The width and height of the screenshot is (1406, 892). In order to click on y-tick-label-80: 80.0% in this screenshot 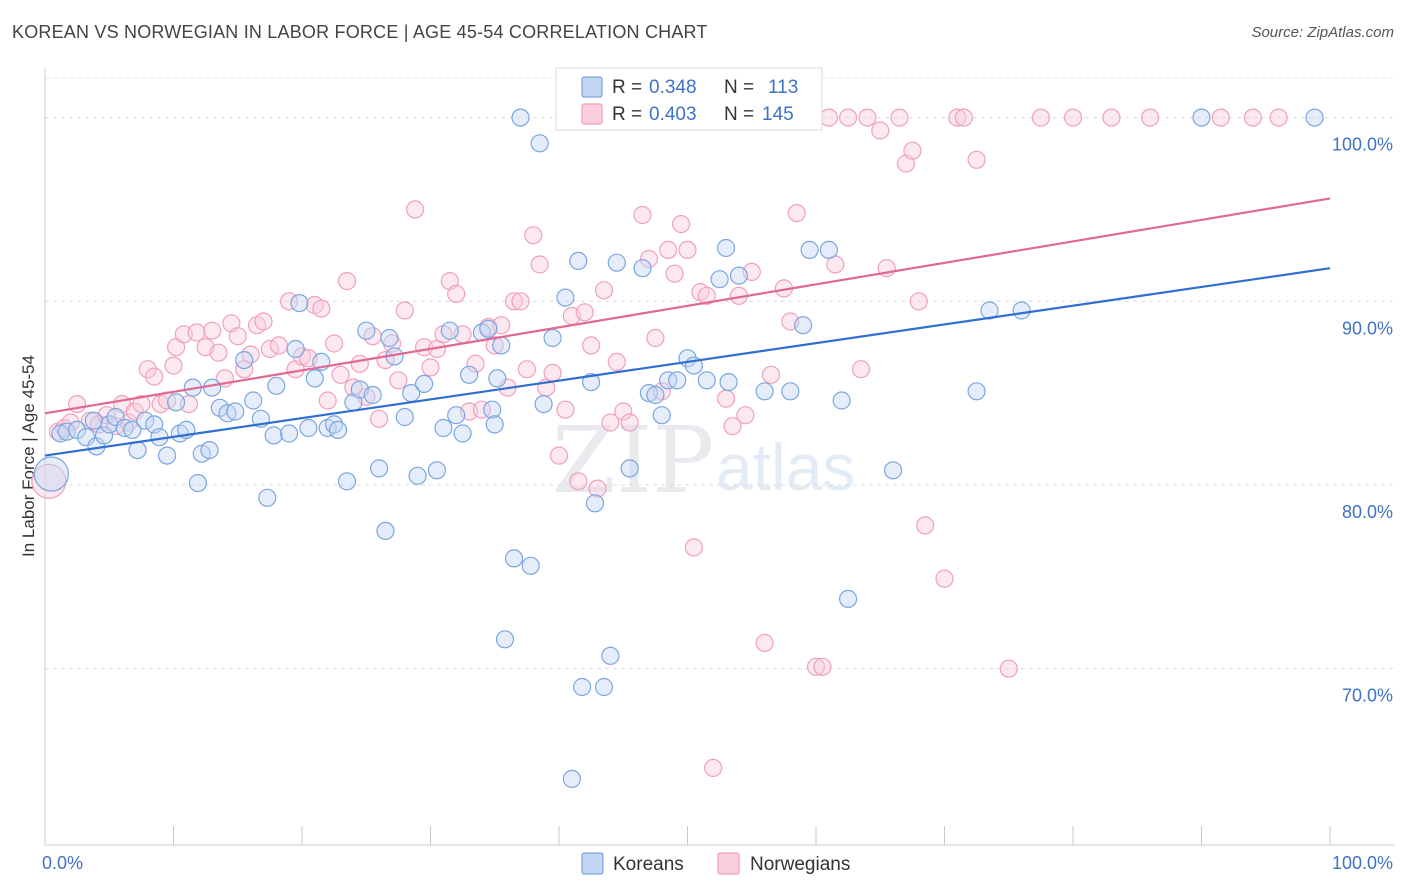, I will do `click(1367, 512)`.